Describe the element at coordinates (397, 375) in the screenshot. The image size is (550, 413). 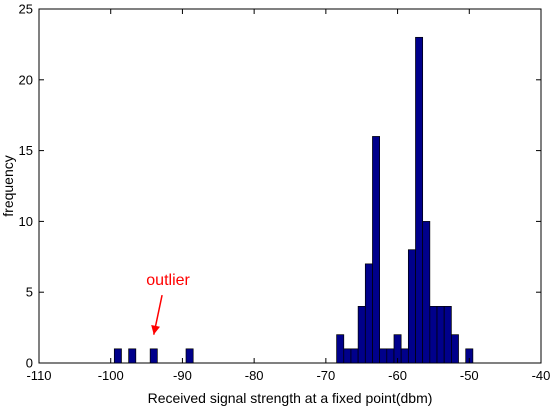
I see `x-tick-label: -60` at that location.